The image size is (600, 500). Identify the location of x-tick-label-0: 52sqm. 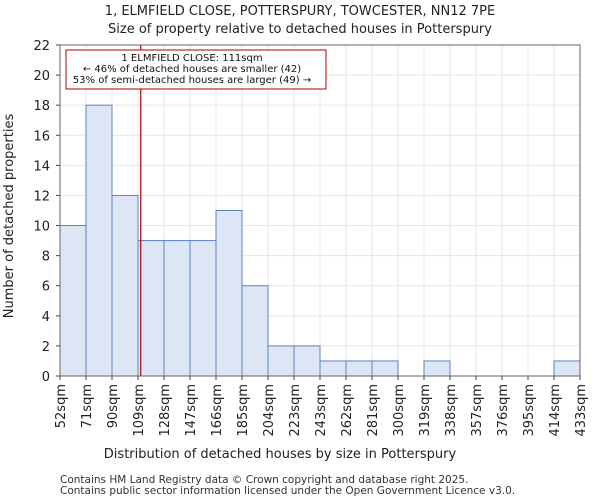
(61, 406).